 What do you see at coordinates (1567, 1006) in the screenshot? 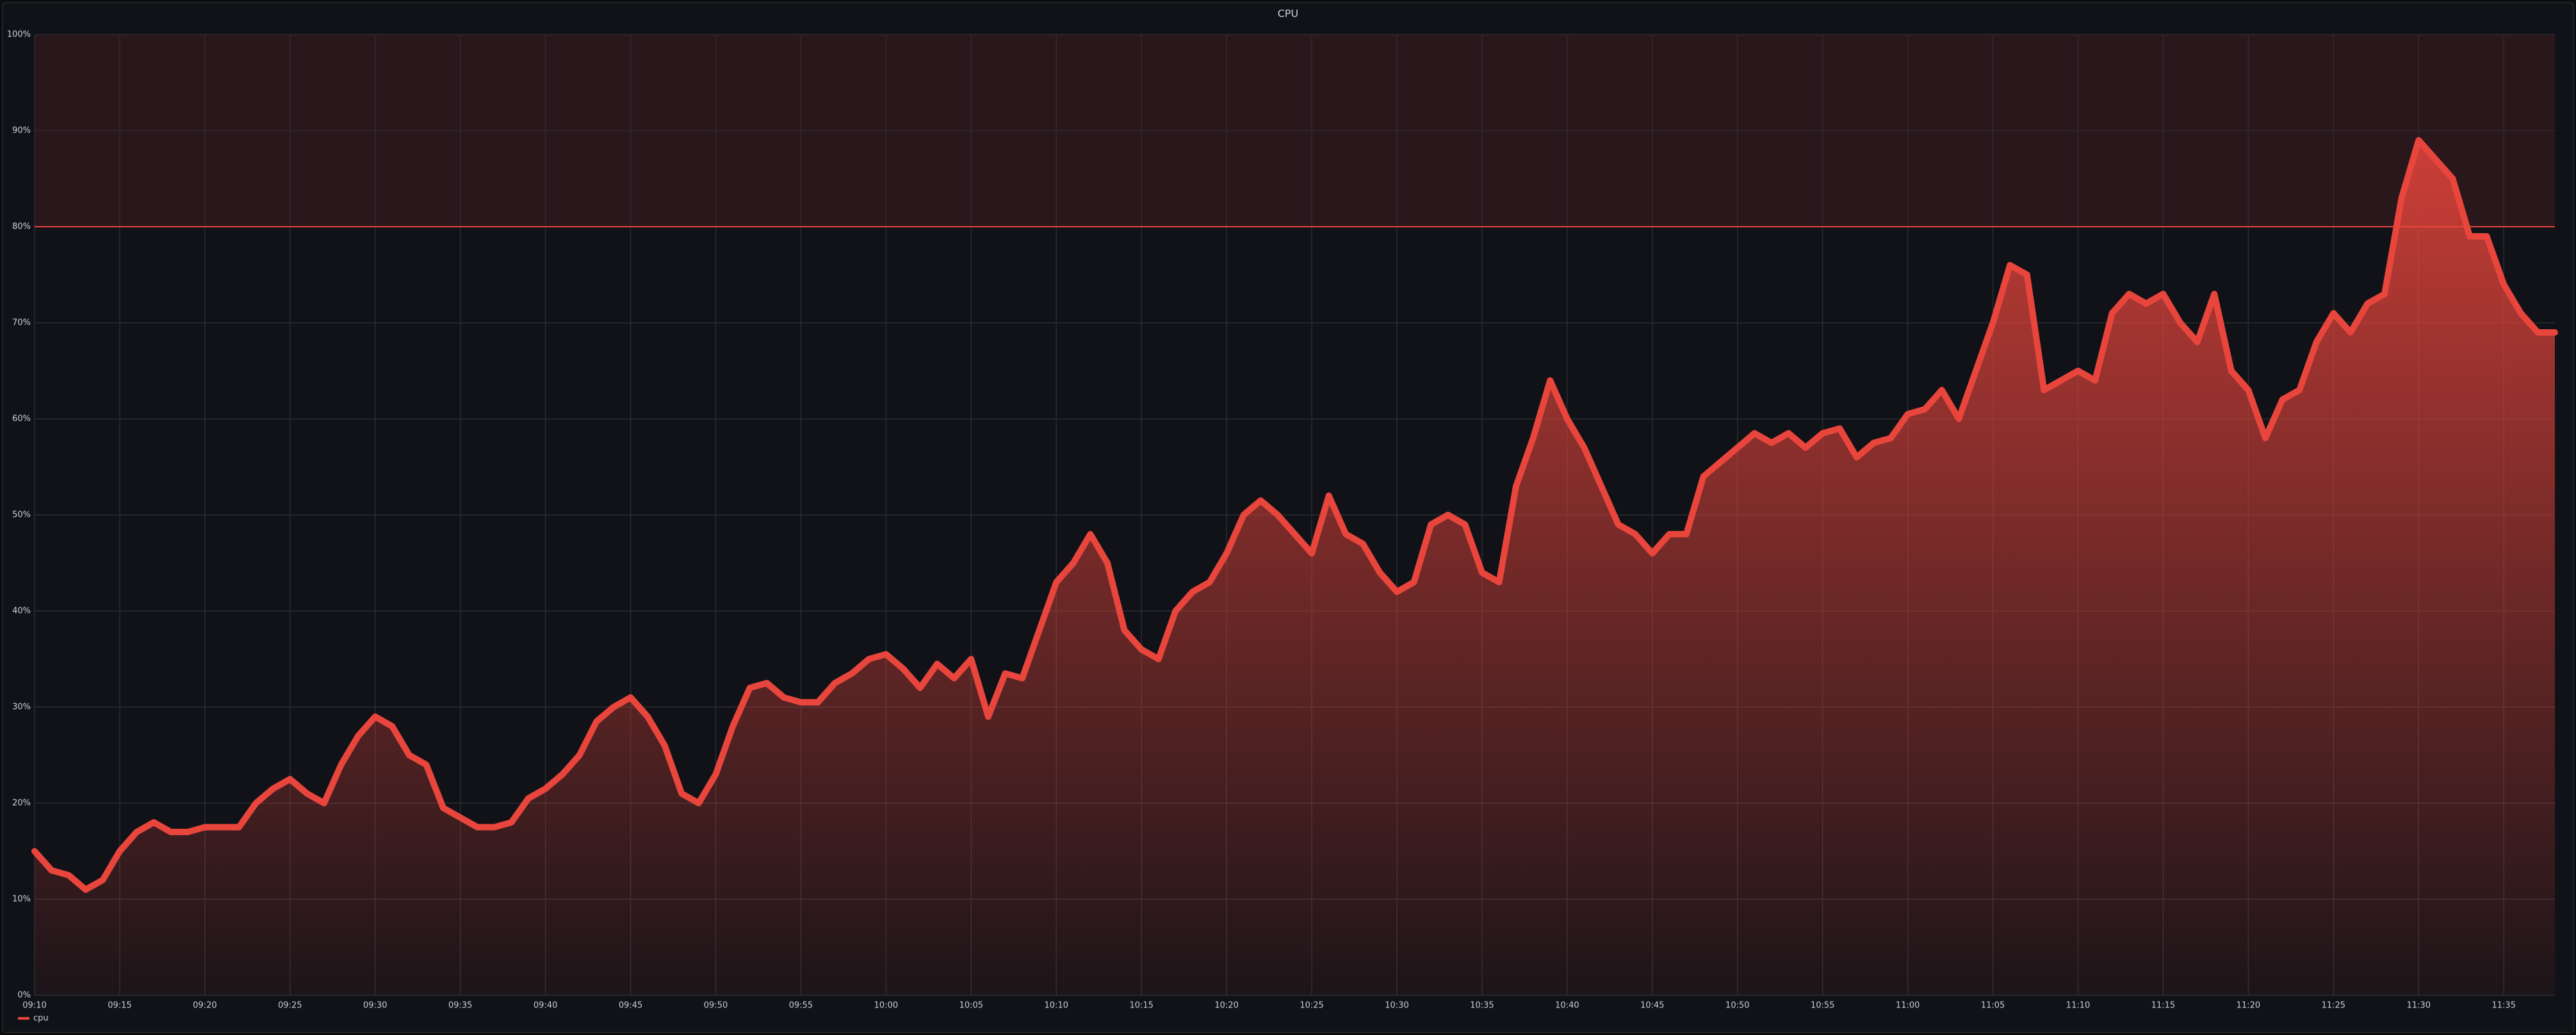
I see `x-tick-label: 10:40` at bounding box center [1567, 1006].